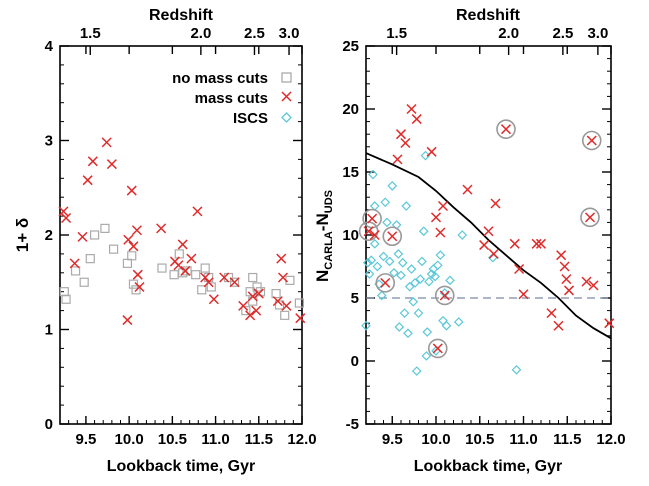  What do you see at coordinates (129, 439) in the screenshot?
I see `left-x-tick-label: 10.0` at bounding box center [129, 439].